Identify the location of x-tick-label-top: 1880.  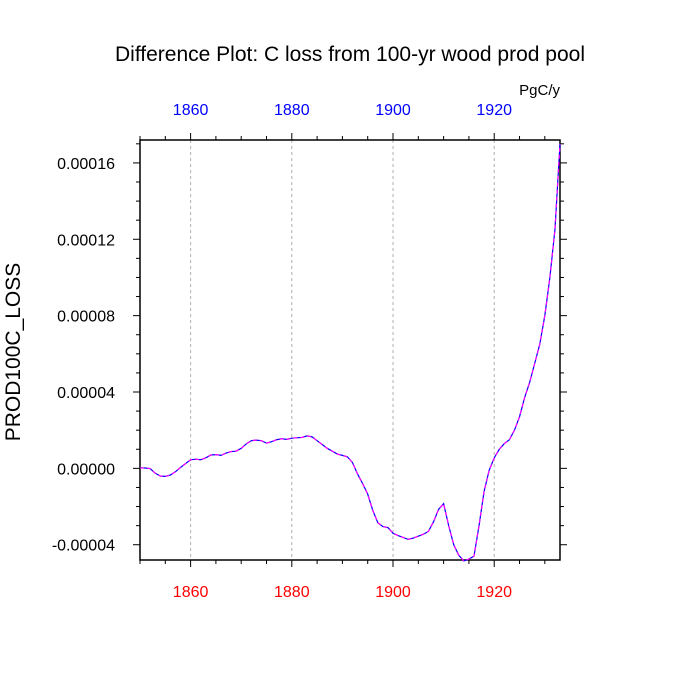
(292, 110).